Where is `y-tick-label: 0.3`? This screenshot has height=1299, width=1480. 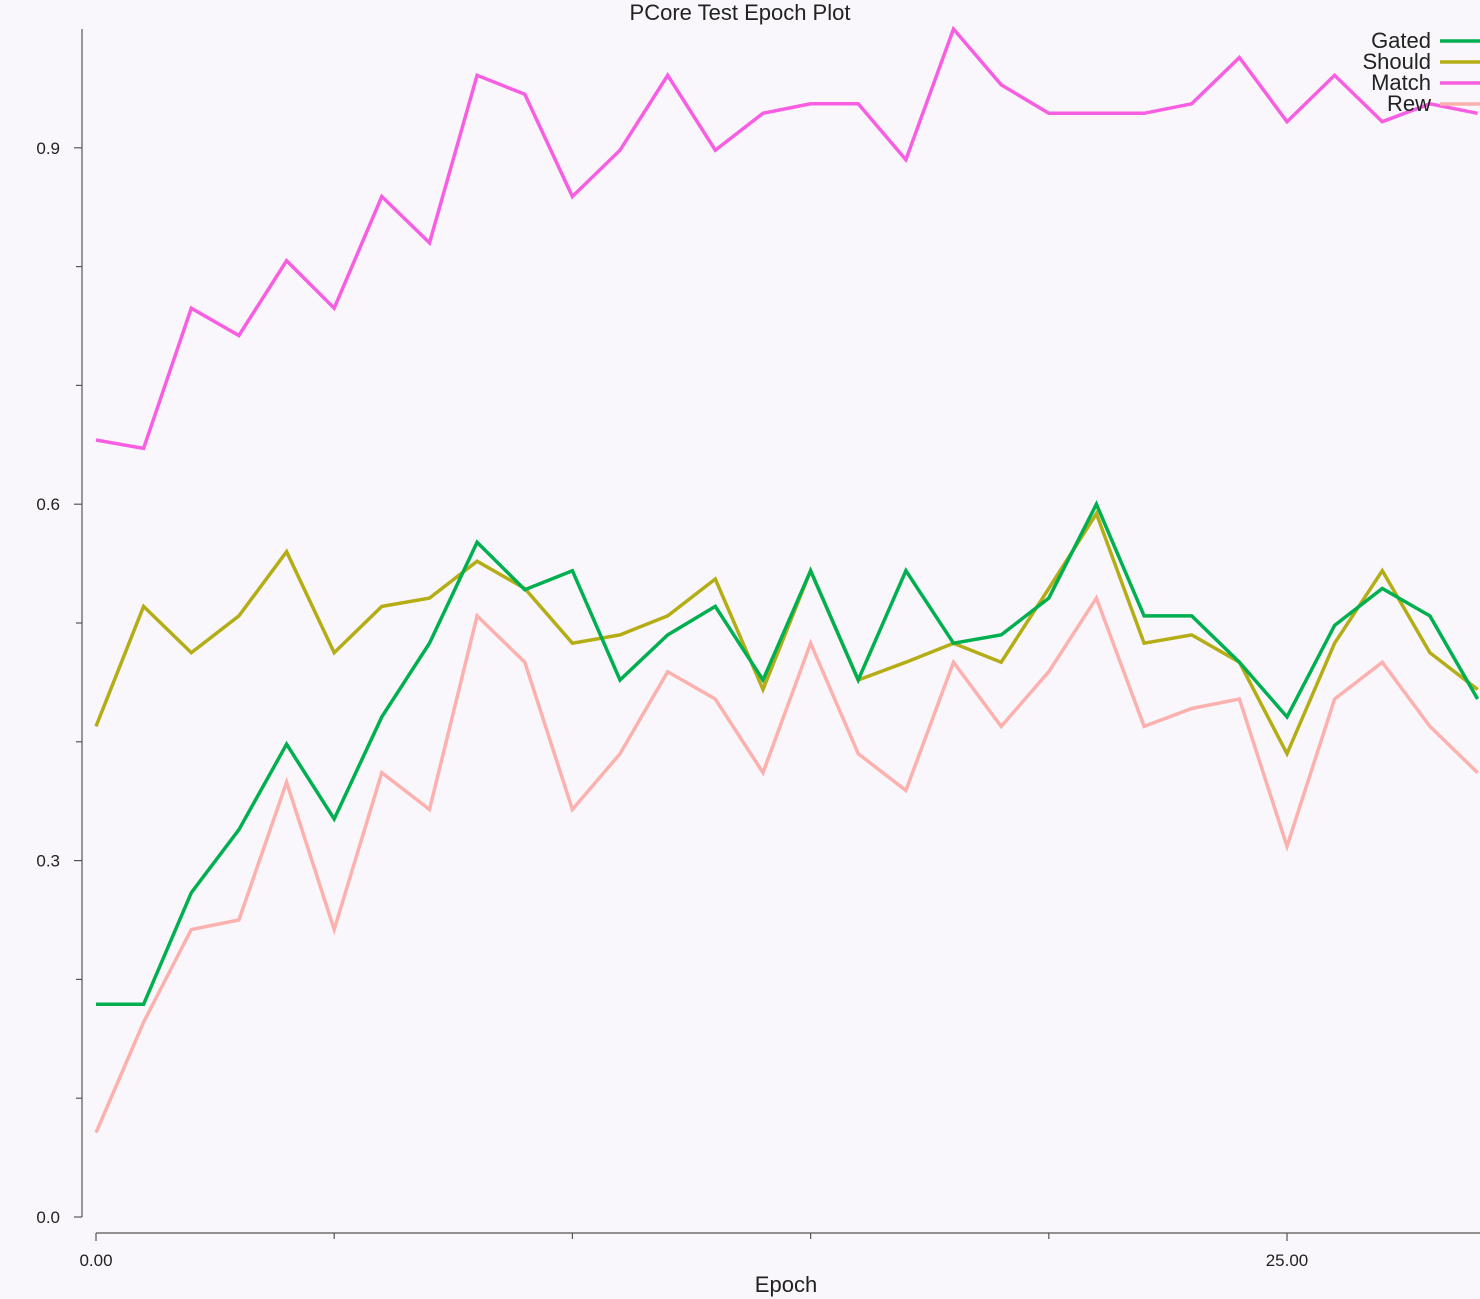 y-tick-label: 0.3 is located at coordinates (48, 861).